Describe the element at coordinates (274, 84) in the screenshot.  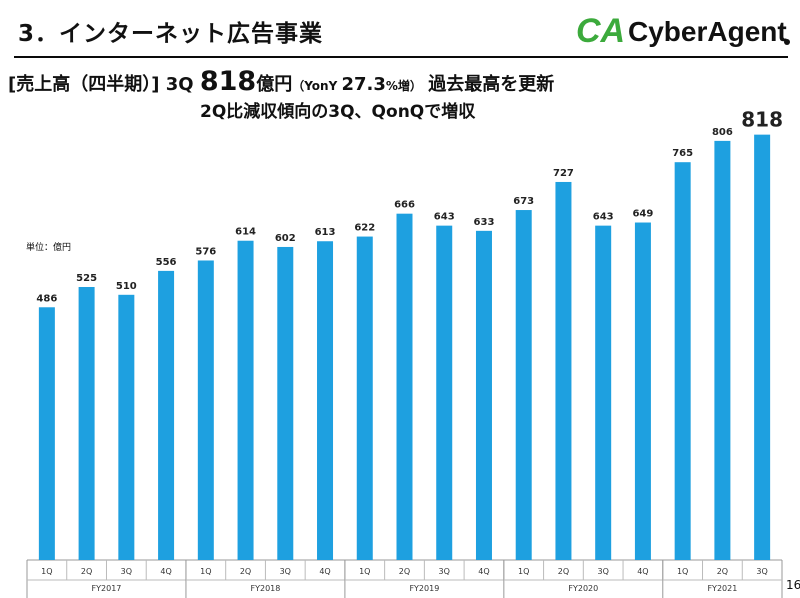
I see `headline-unit: 億円` at that location.